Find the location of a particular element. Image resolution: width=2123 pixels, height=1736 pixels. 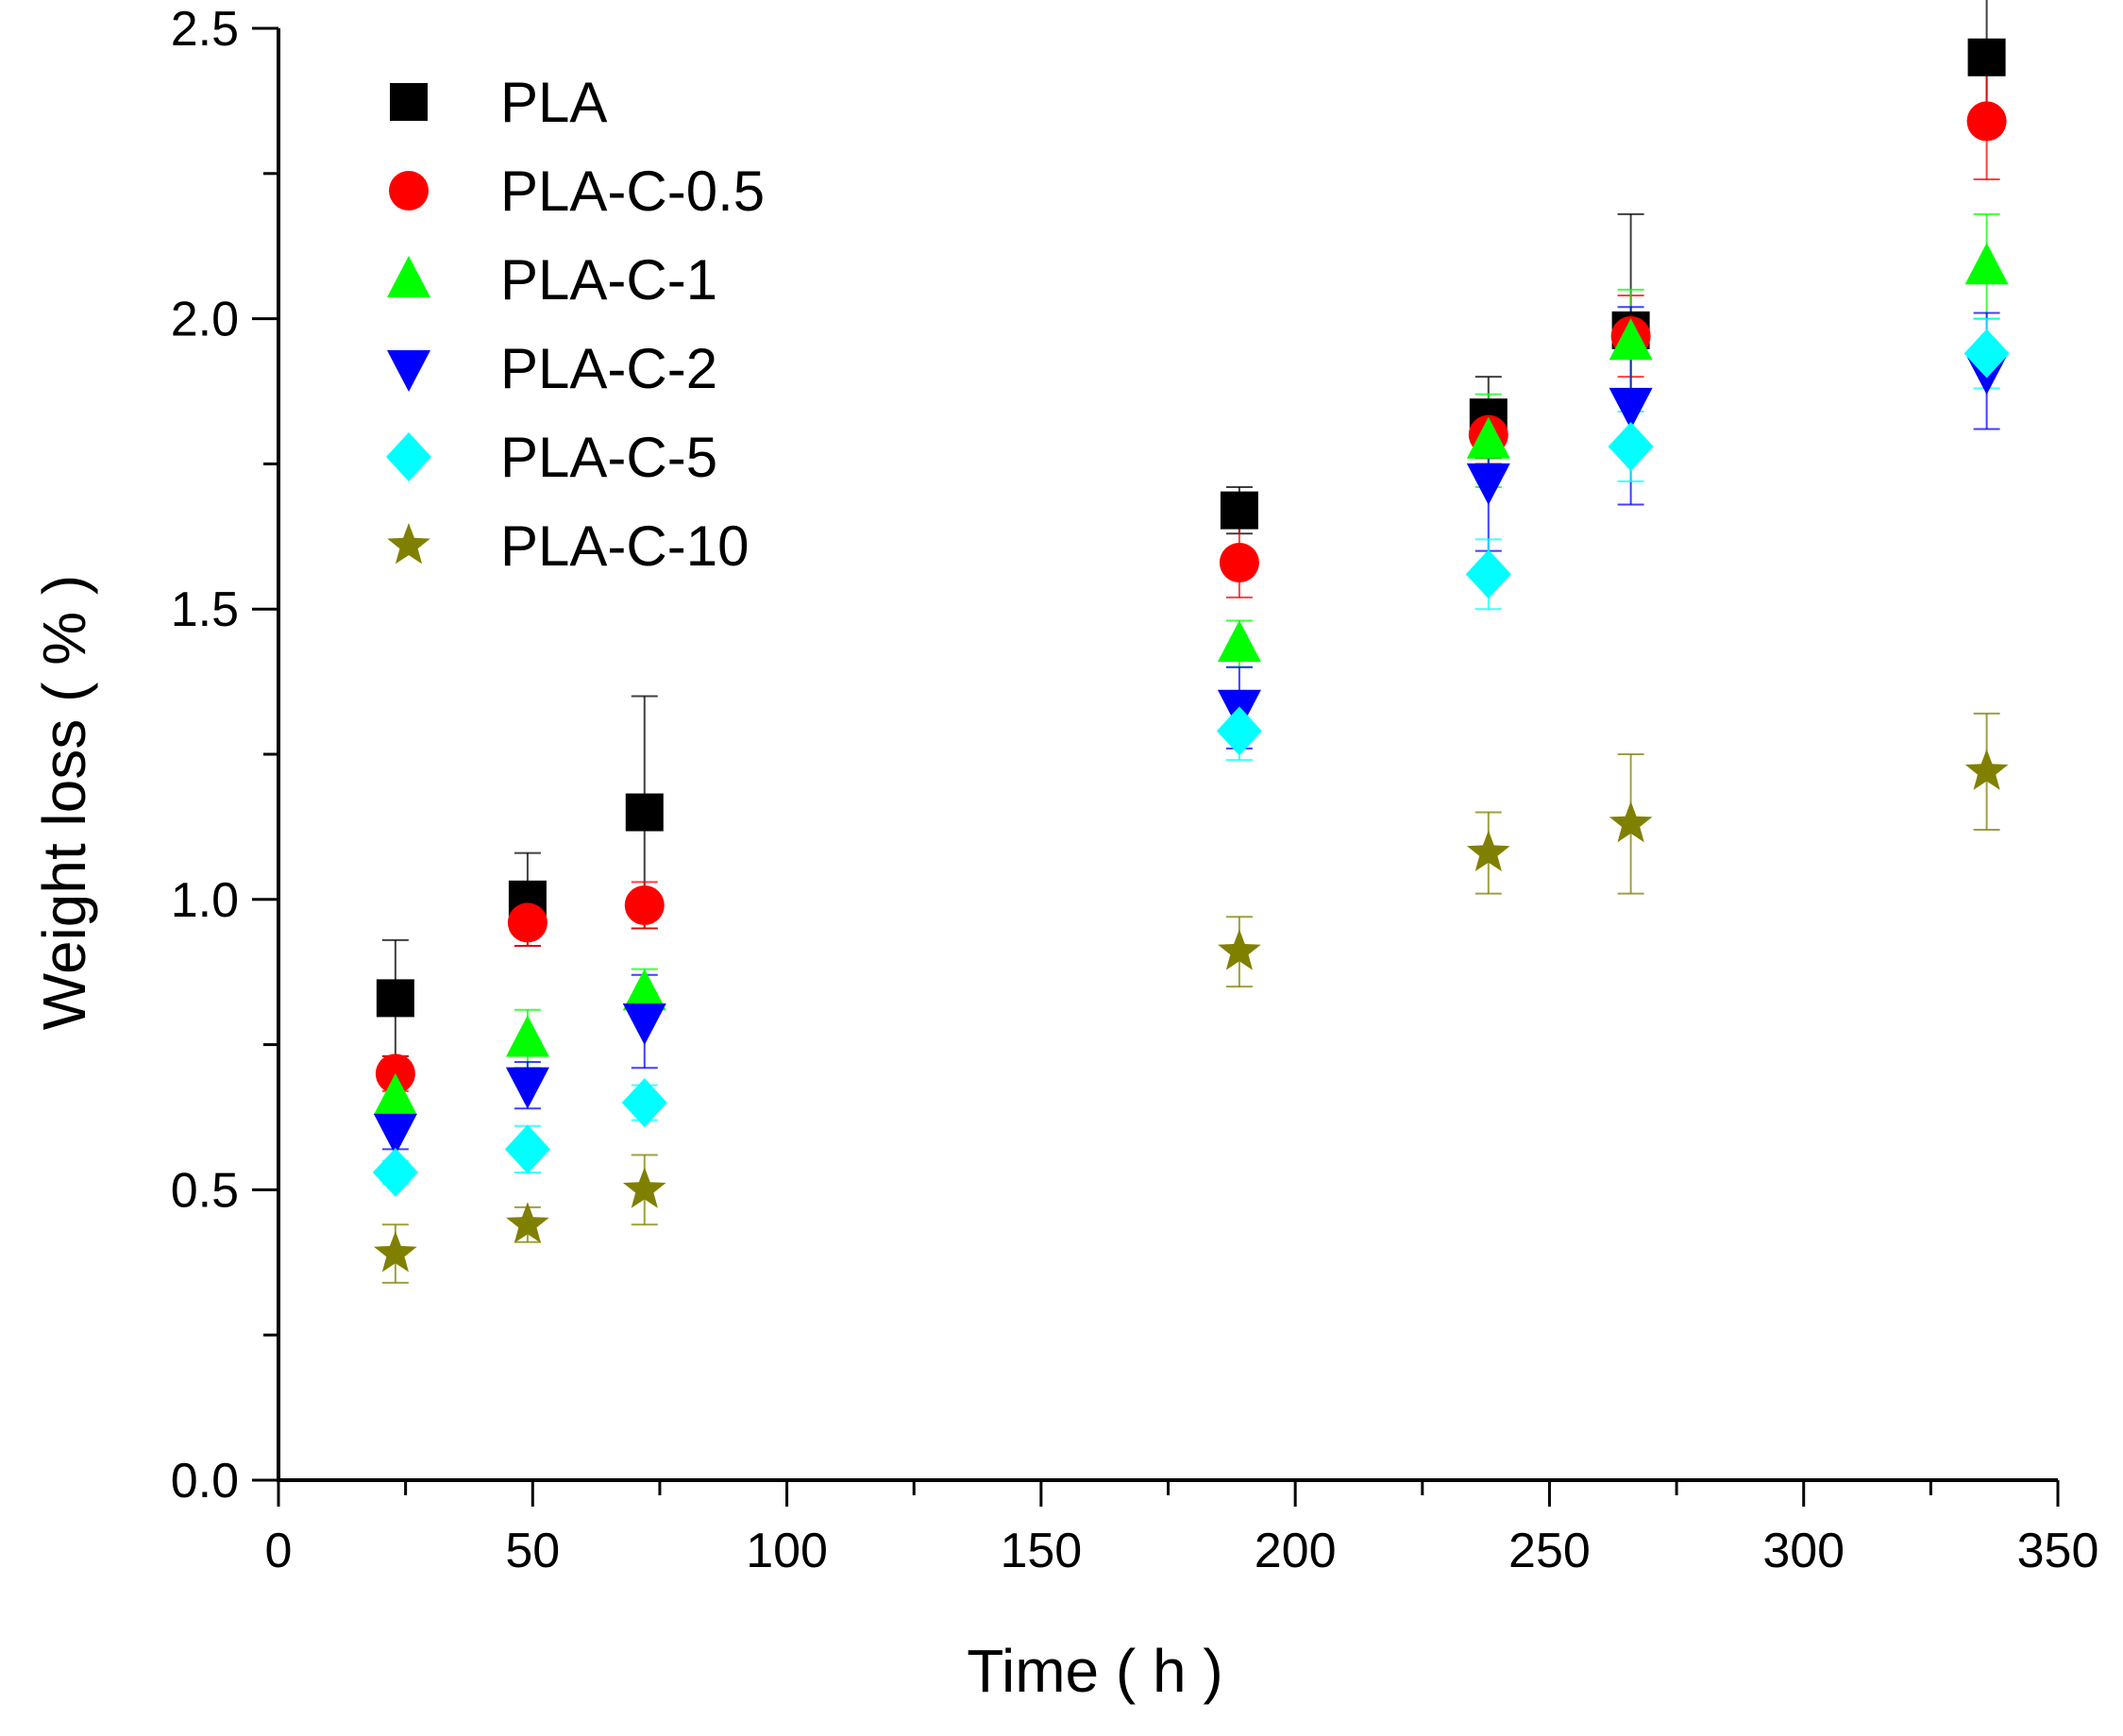

legend-label: PLA-C-0.5 is located at coordinates (632, 192).